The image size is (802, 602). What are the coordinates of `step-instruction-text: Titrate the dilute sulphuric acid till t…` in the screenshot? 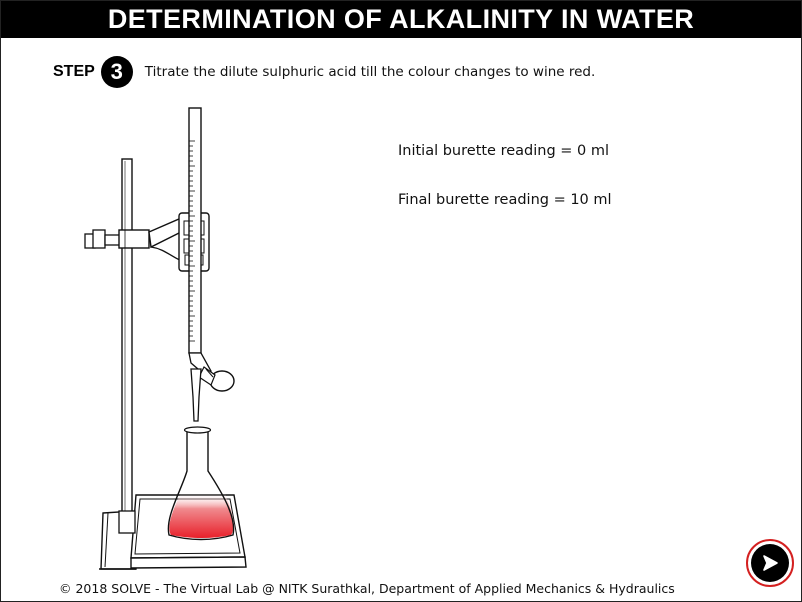 It's located at (370, 72).